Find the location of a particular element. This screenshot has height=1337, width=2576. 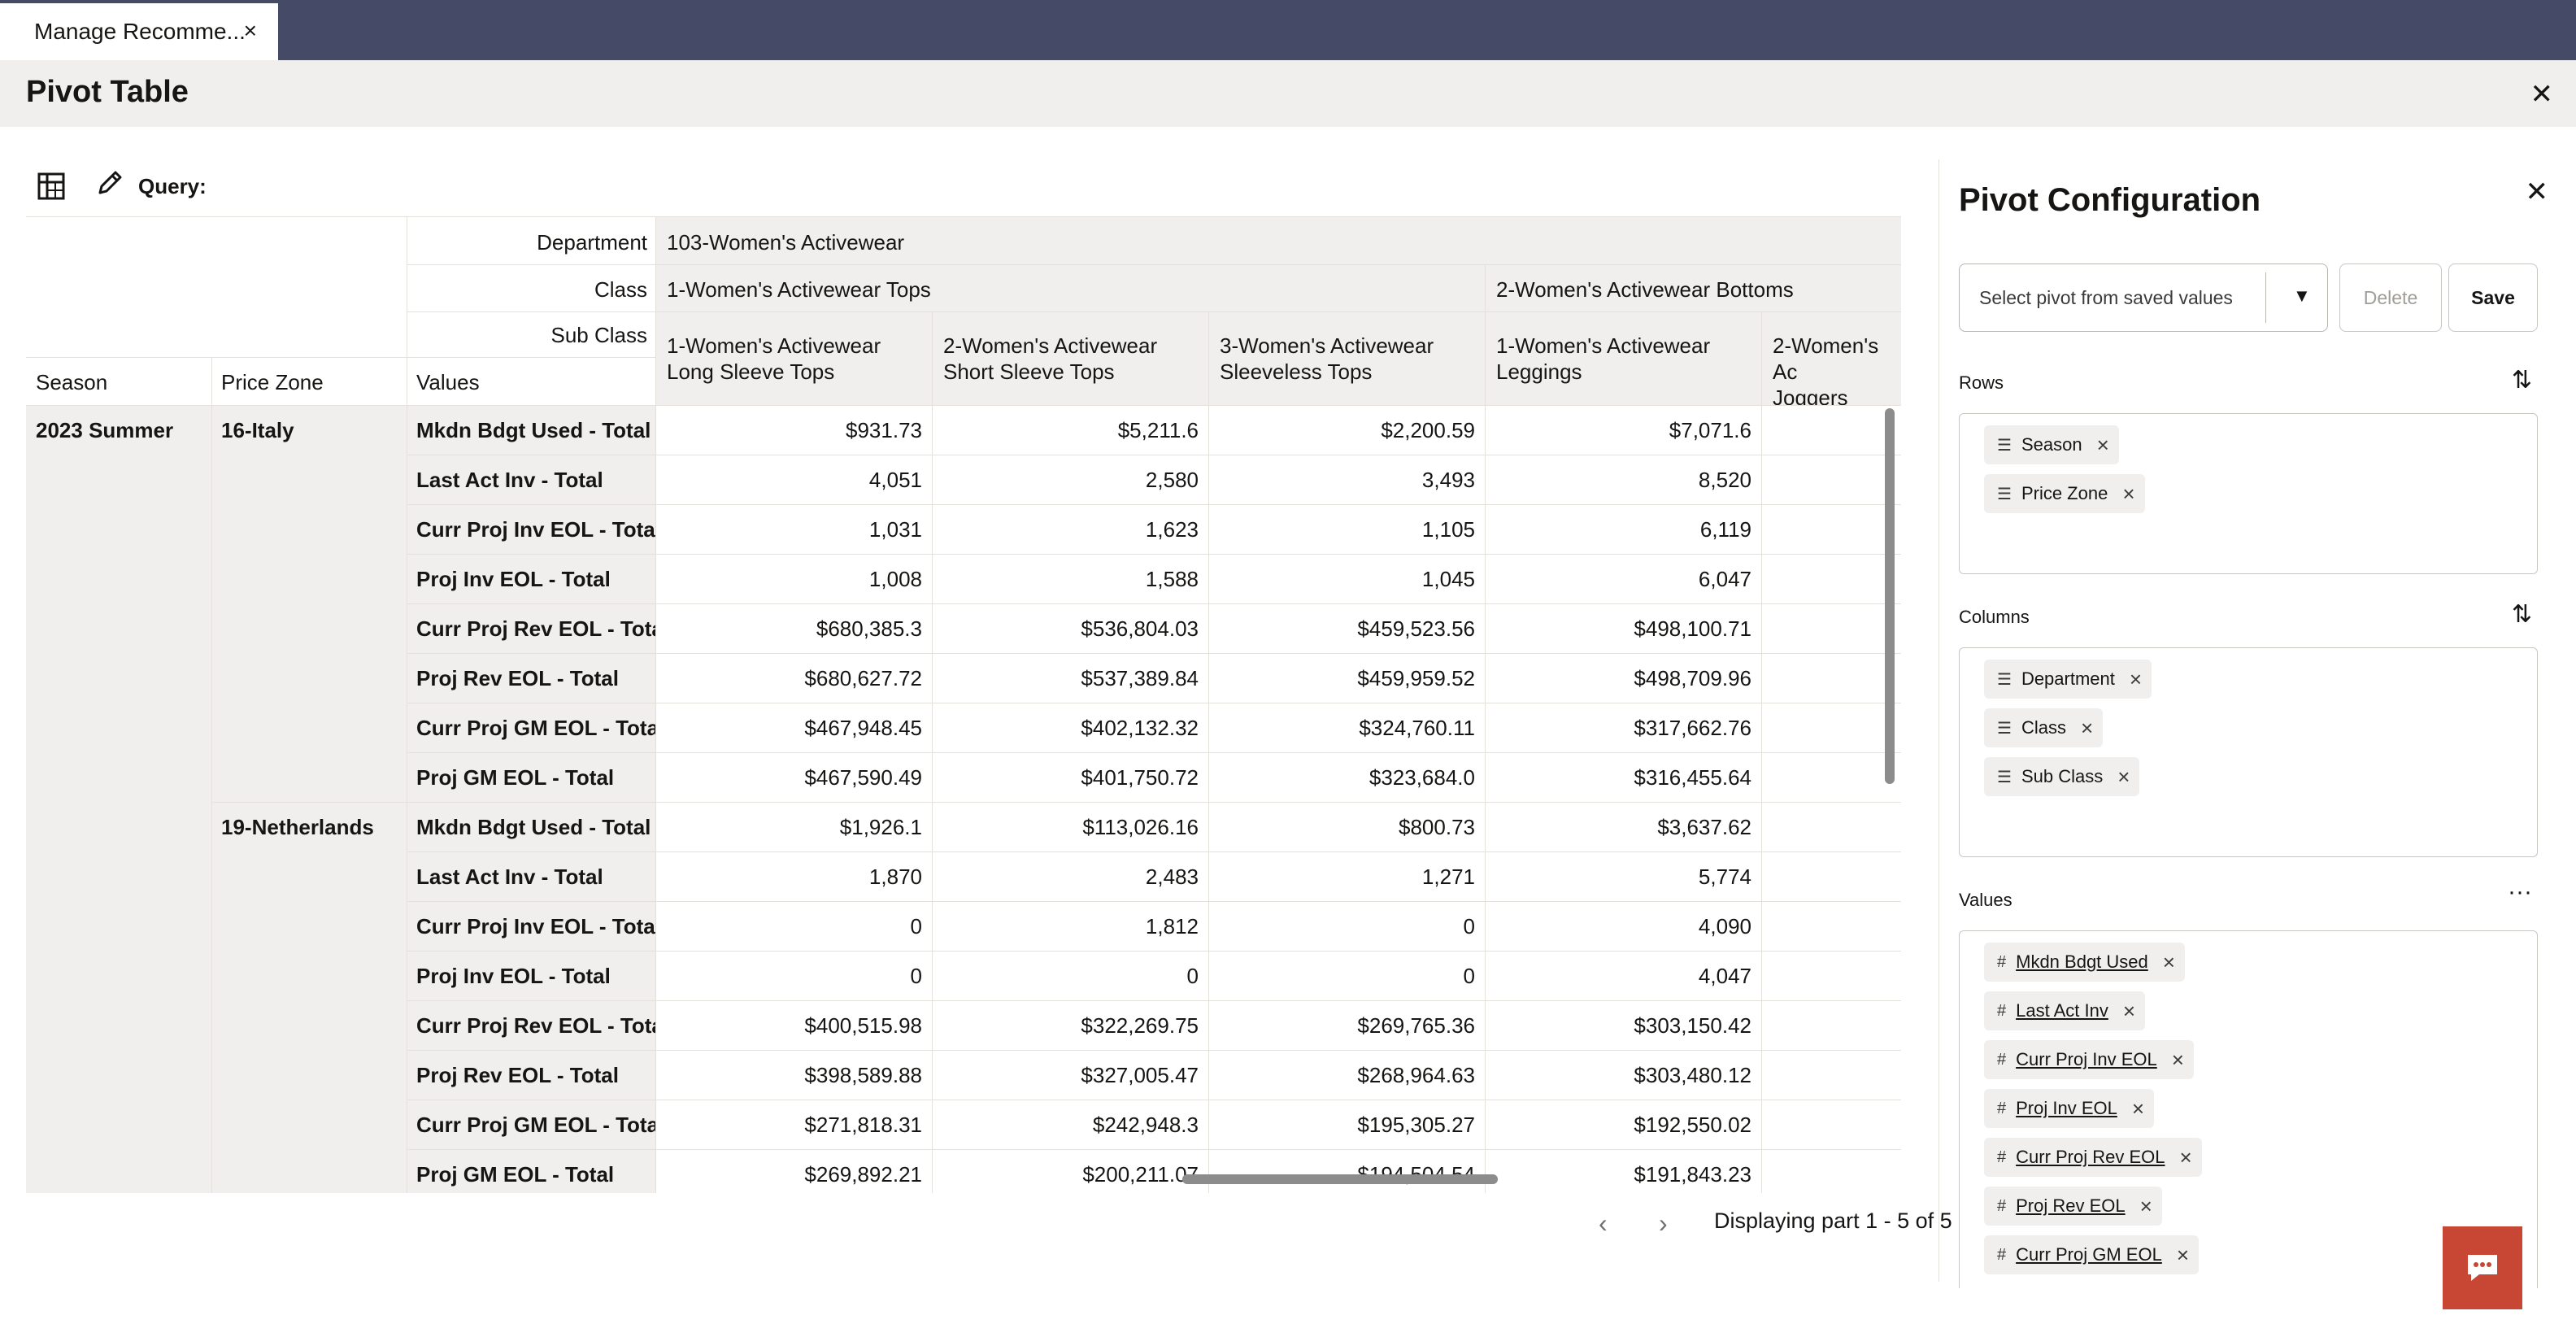

value-field-chip: # Curr Proj GM EOL × is located at coordinates (2092, 1254).